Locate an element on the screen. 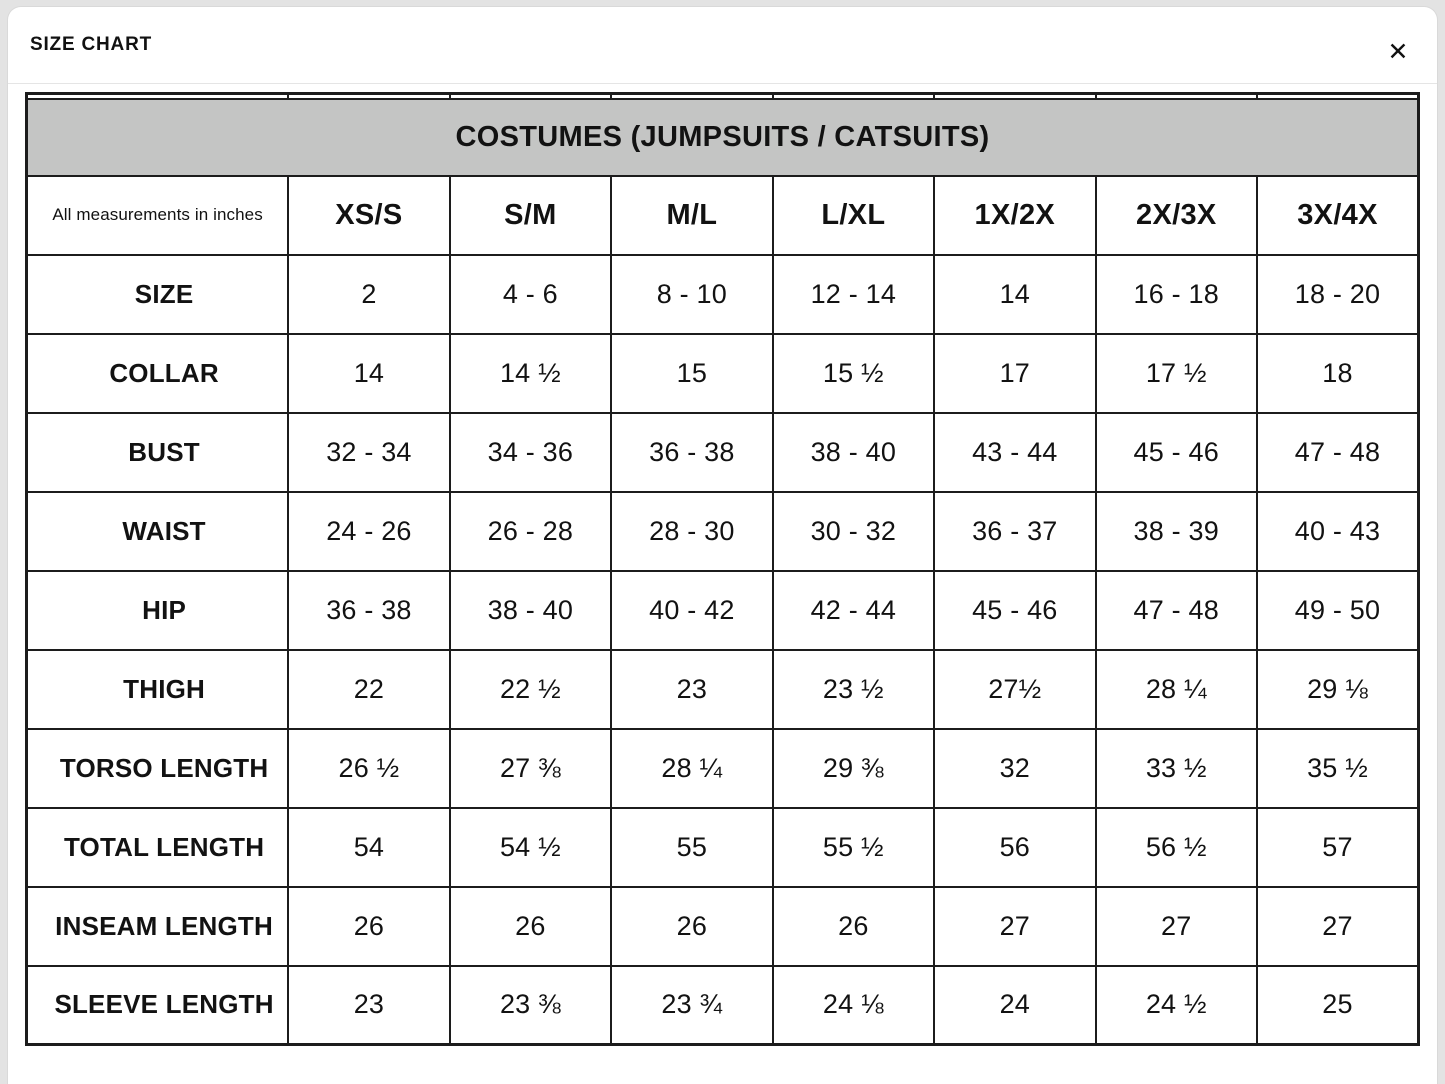 The image size is (1445, 1084). measurement-value: 26 - 28 is located at coordinates (530, 531).